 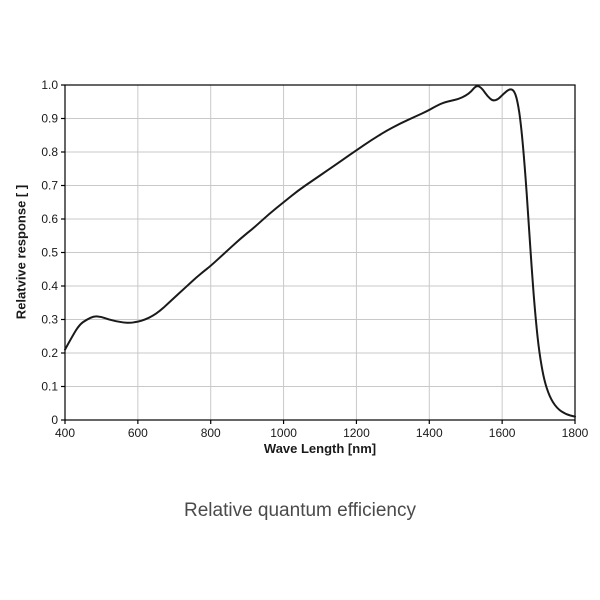 What do you see at coordinates (429, 433) in the screenshot?
I see `x-tick-label: 1400` at bounding box center [429, 433].